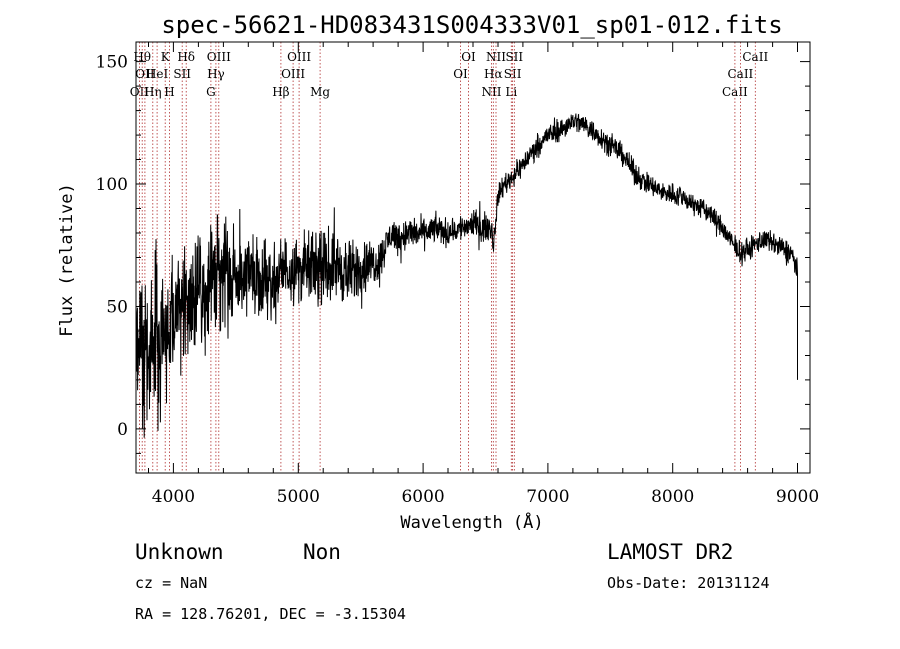 Image resolution: width=900 pixels, height=649 pixels. What do you see at coordinates (493, 74) in the screenshot?
I see `line-marker-label: Hα` at bounding box center [493, 74].